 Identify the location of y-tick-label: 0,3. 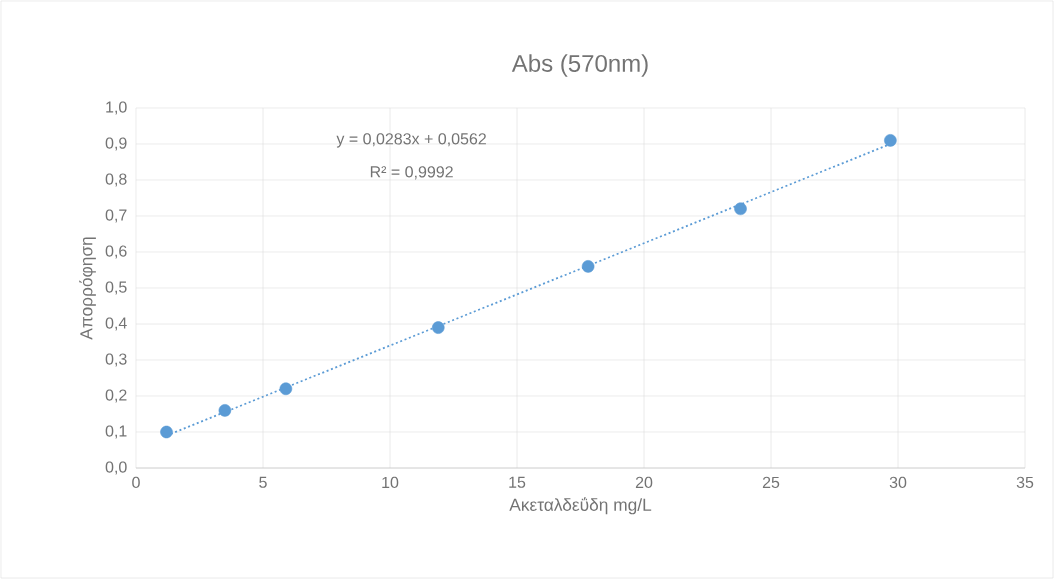
(116, 360).